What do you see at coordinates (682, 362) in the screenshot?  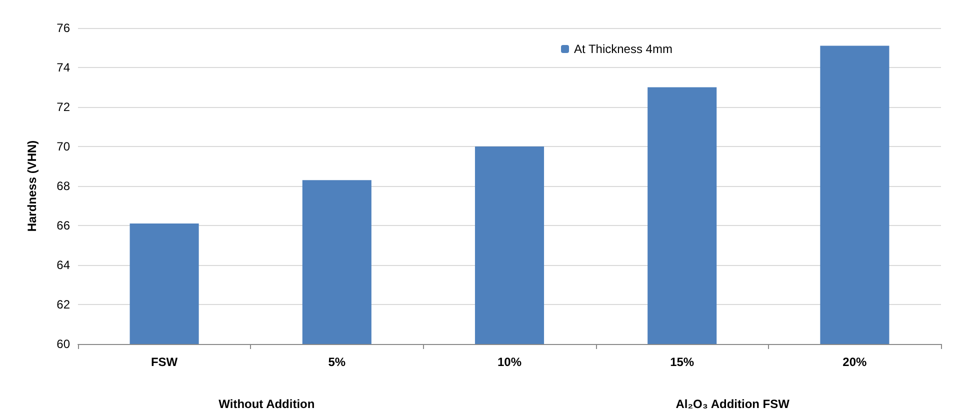 I see `x-tick-label: 15%` at bounding box center [682, 362].